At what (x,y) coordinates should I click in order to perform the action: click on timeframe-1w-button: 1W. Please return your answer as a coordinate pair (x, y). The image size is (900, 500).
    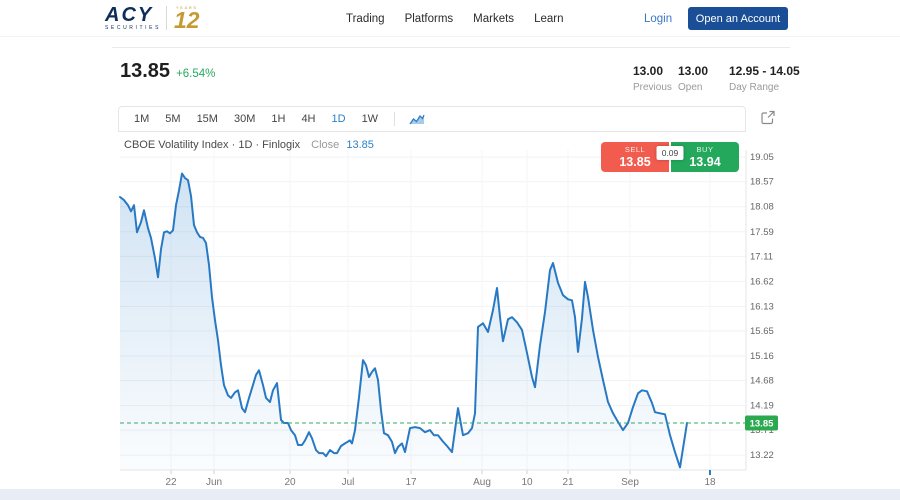
    Looking at the image, I should click on (370, 119).